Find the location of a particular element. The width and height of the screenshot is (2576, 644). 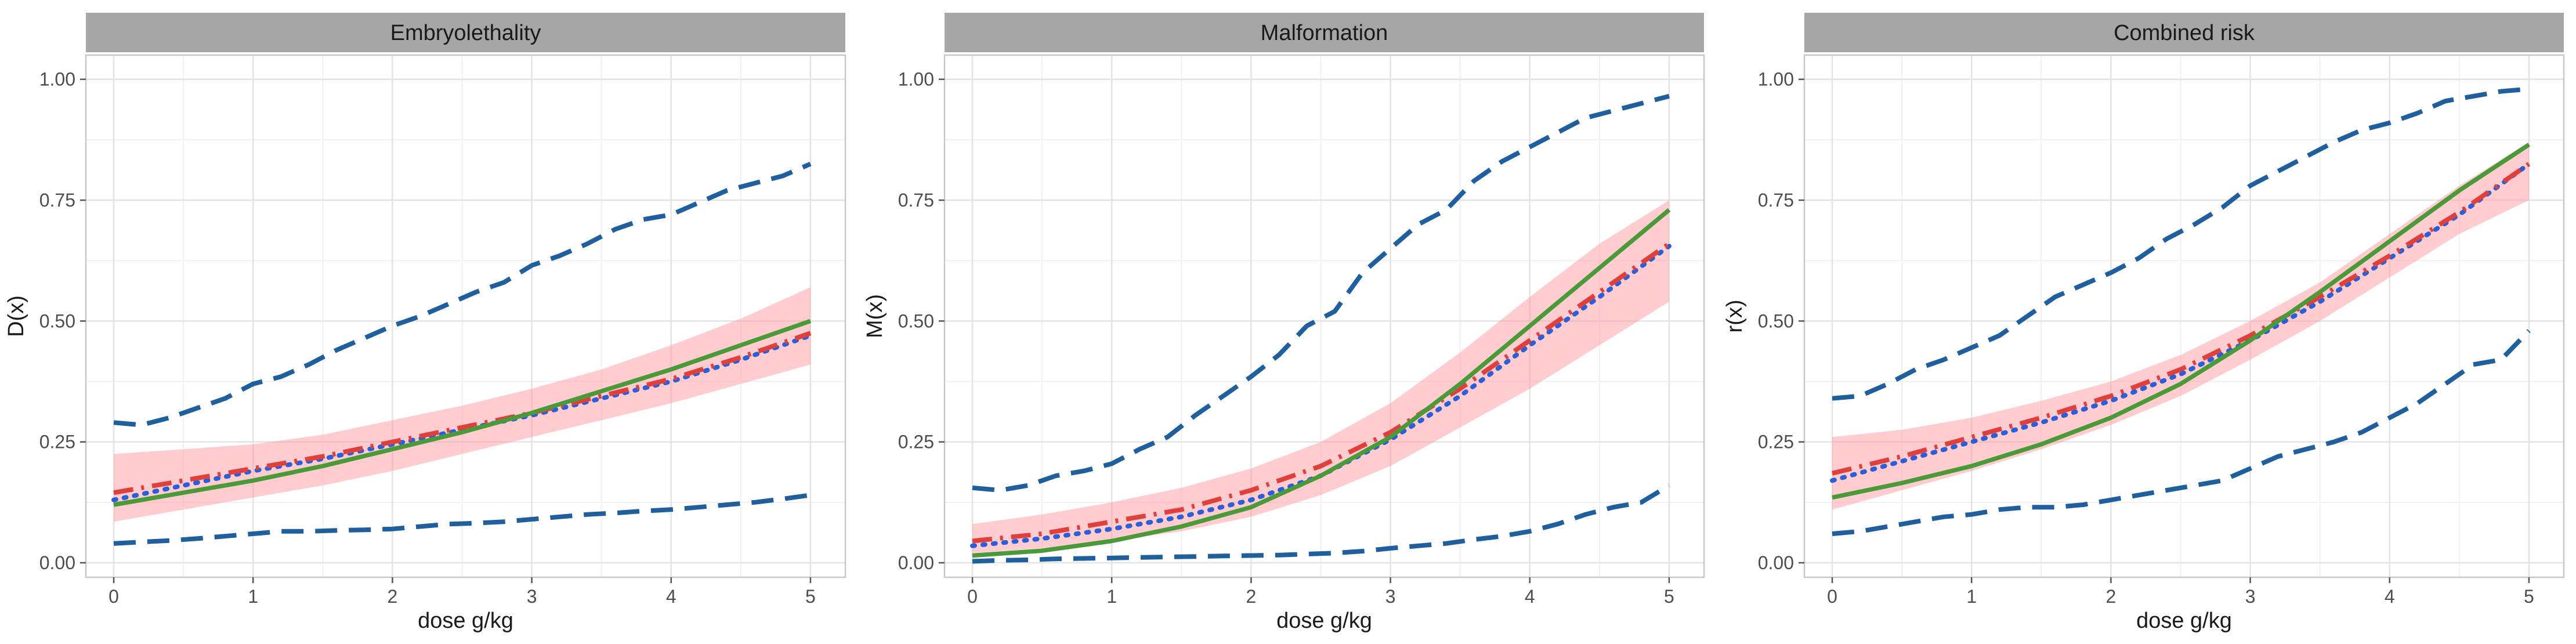

y-axis-title: r(x) is located at coordinates (1735, 316).